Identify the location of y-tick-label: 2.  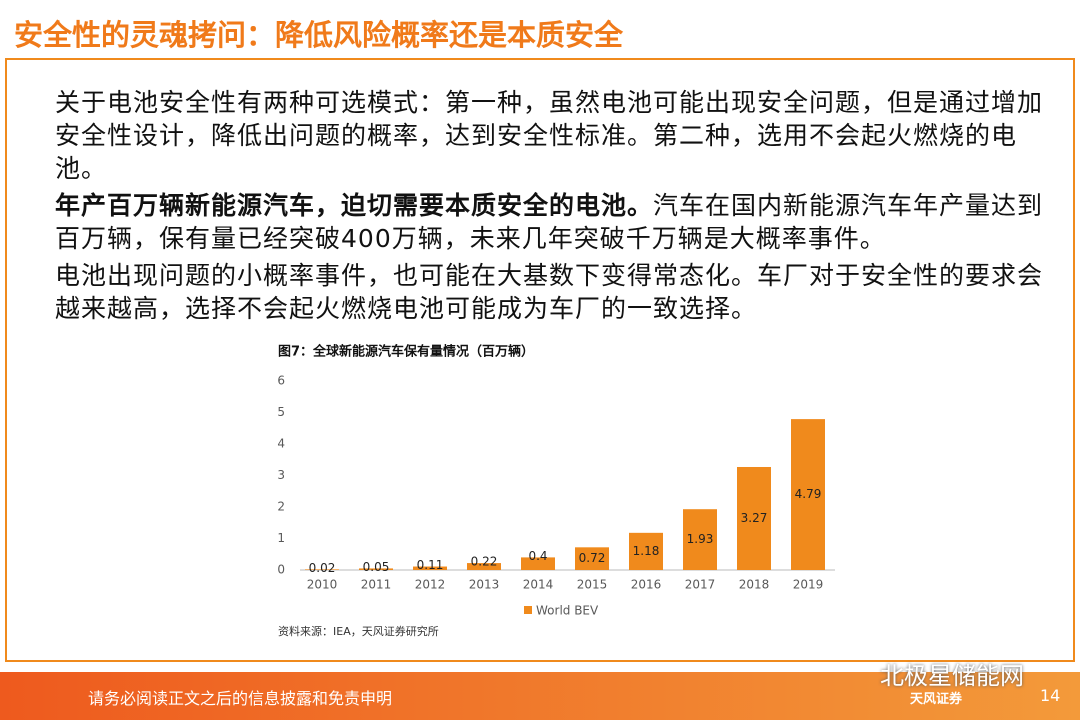
(281, 507).